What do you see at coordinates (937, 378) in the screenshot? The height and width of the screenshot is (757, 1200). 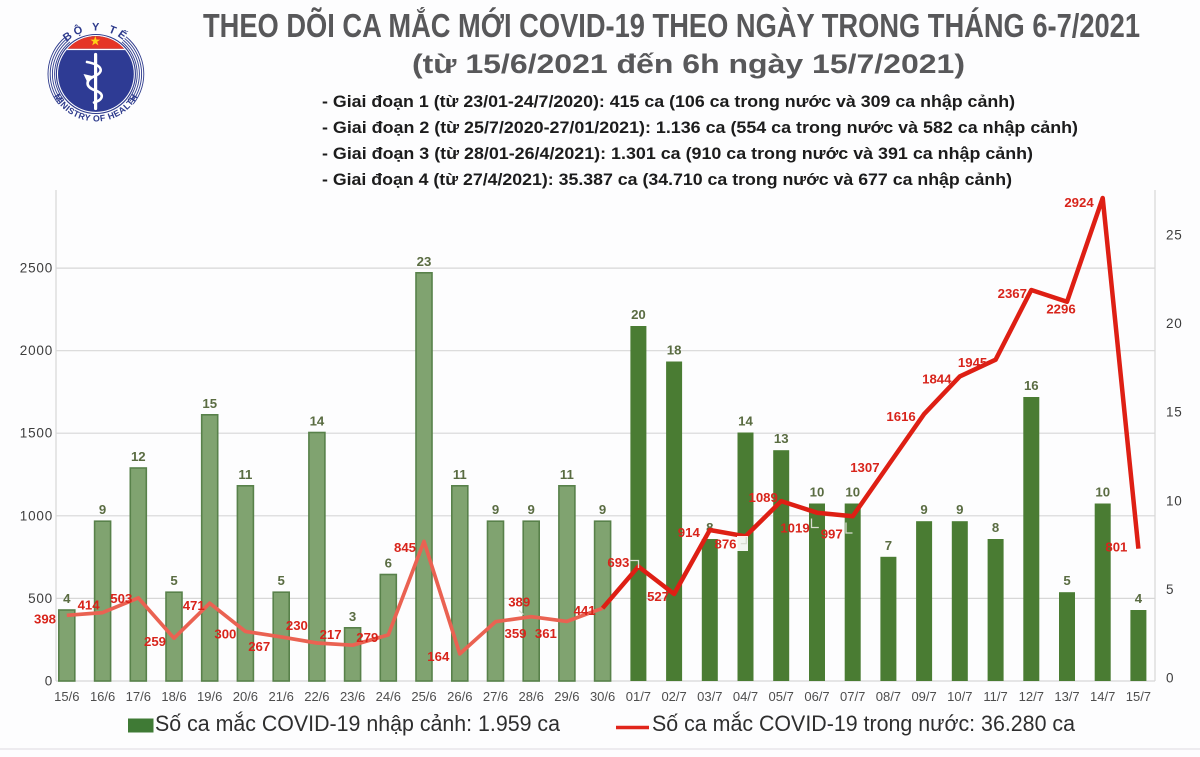 I see `svg-text: 1844` at bounding box center [937, 378].